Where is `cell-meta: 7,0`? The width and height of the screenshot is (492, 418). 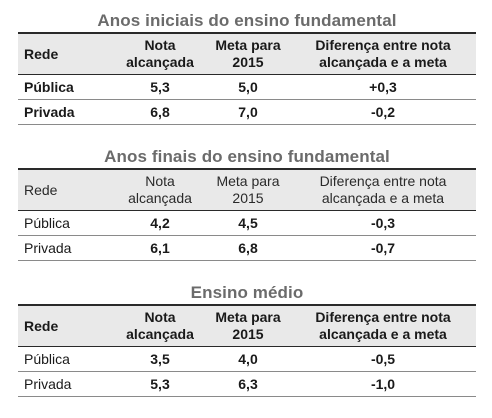
cell-meta: 7,0 is located at coordinates (248, 112).